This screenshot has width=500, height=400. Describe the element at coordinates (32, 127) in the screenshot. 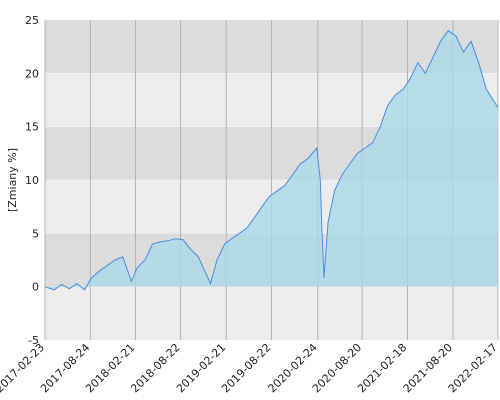

I see `y-tick-label: 15` at that location.